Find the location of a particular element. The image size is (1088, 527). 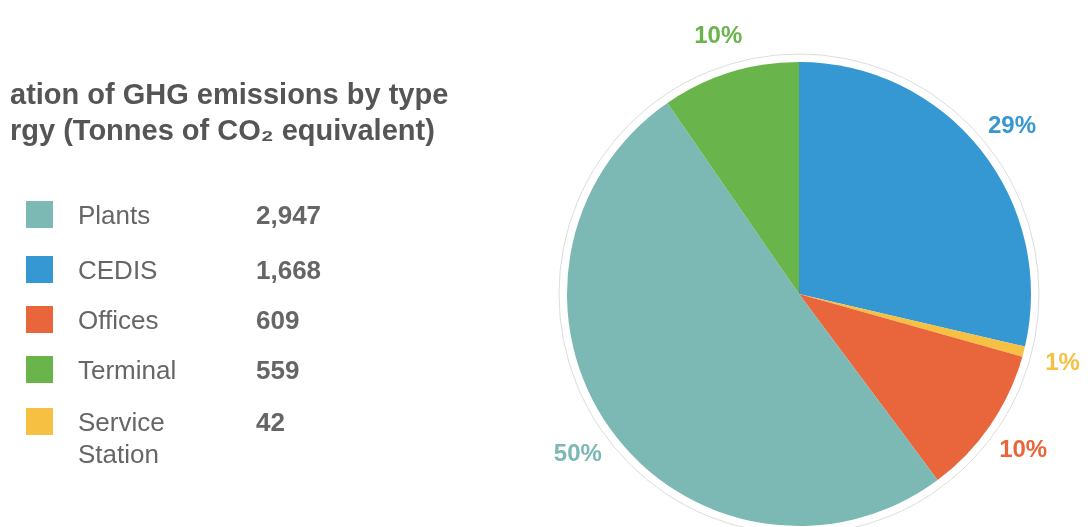

legend-label: Offices is located at coordinates (118, 320).